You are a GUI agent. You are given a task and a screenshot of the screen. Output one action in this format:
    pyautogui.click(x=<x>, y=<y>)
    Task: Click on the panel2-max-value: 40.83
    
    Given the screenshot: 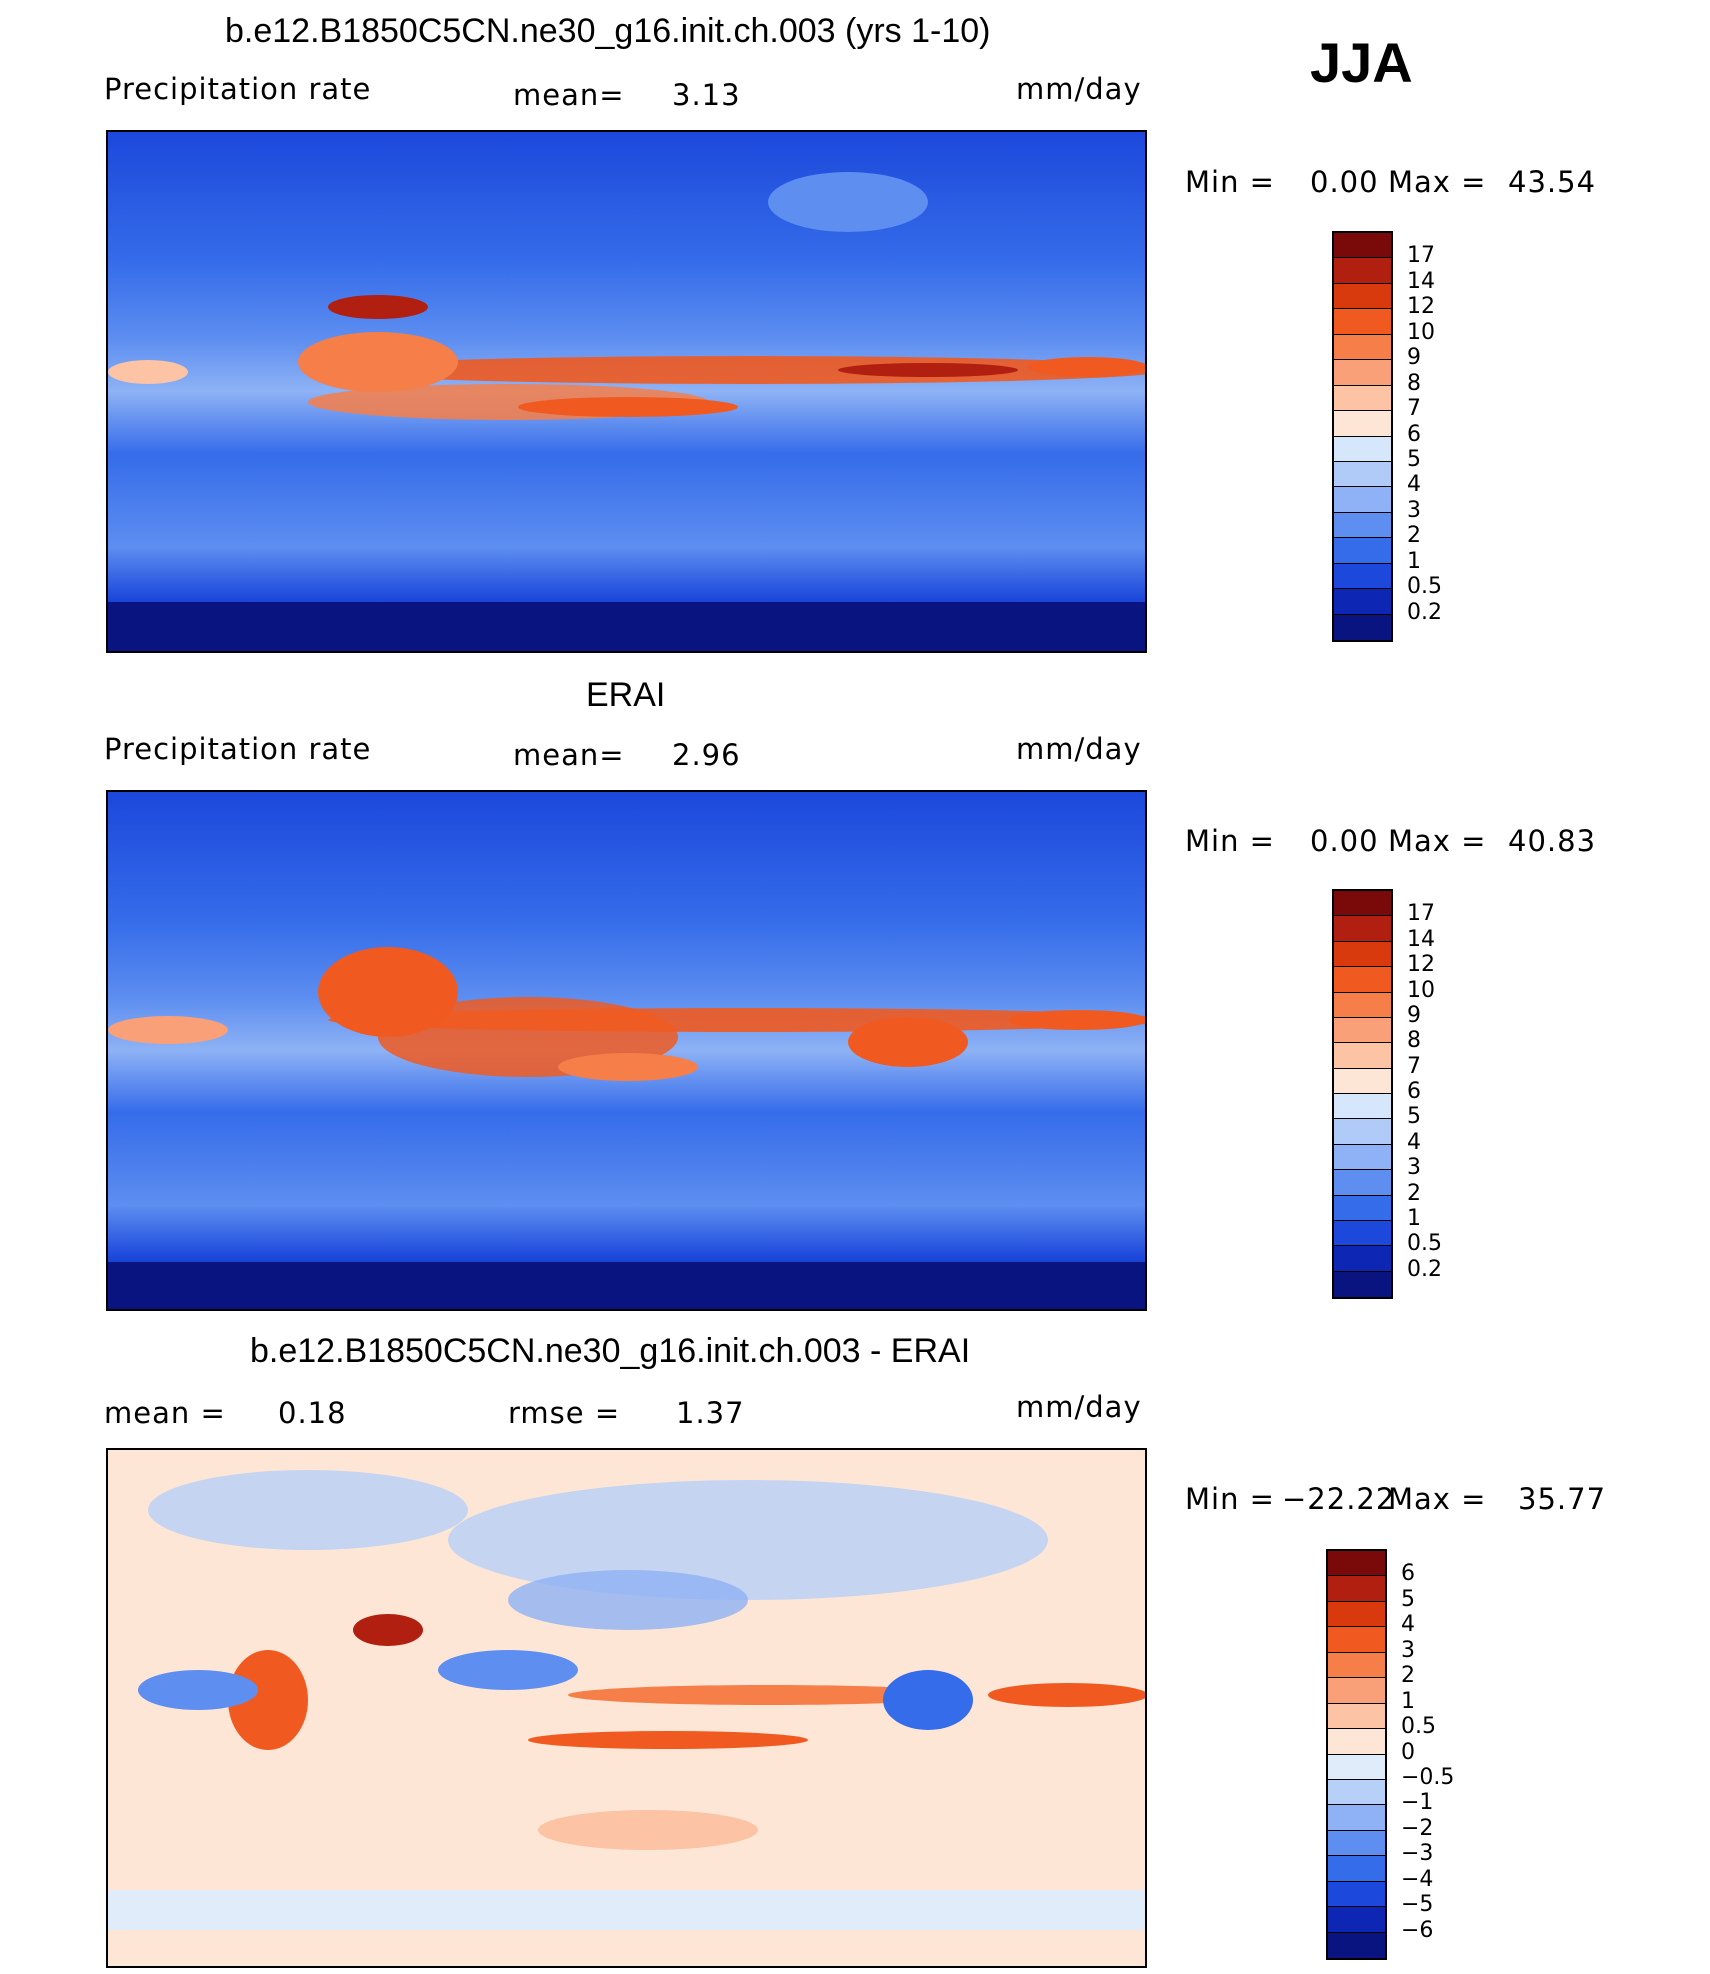 What is the action you would take?
    pyautogui.click(x=1552, y=841)
    